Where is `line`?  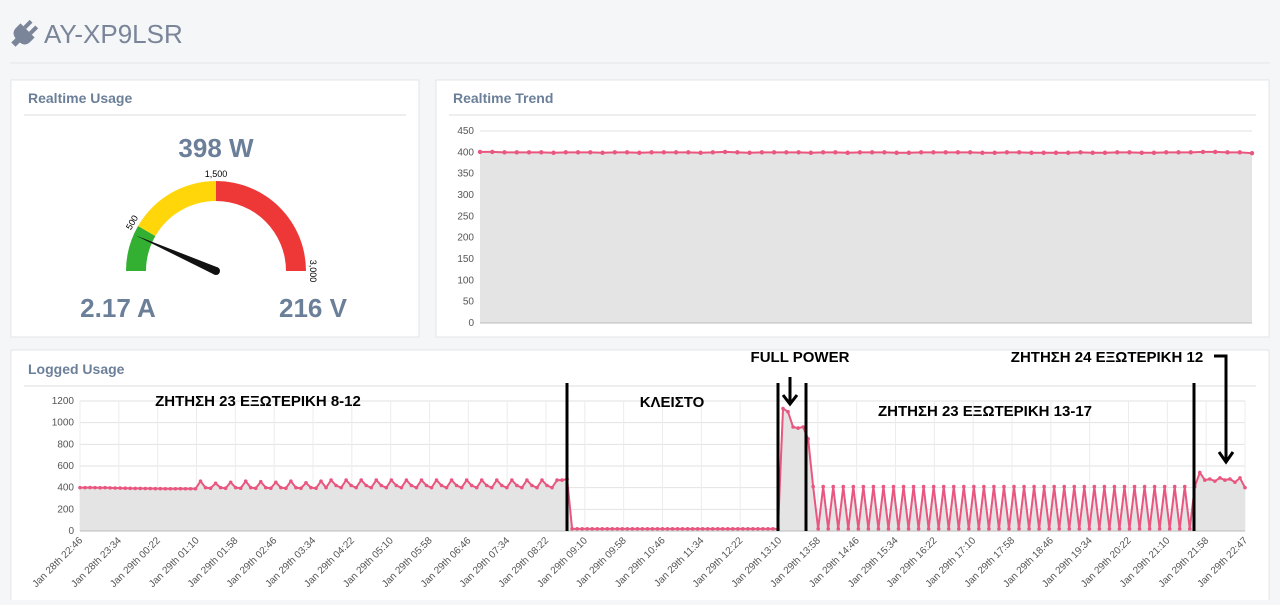 line is located at coordinates (866, 152).